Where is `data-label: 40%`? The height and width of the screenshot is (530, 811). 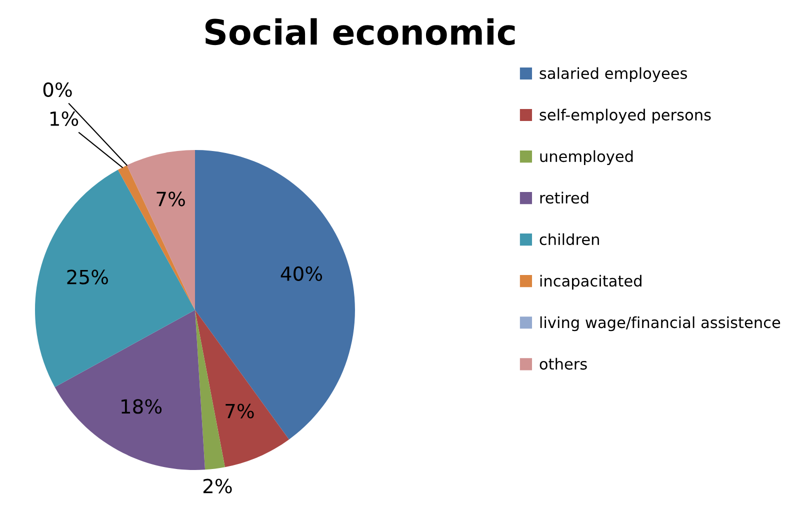
data-label: 40% is located at coordinates (301, 274).